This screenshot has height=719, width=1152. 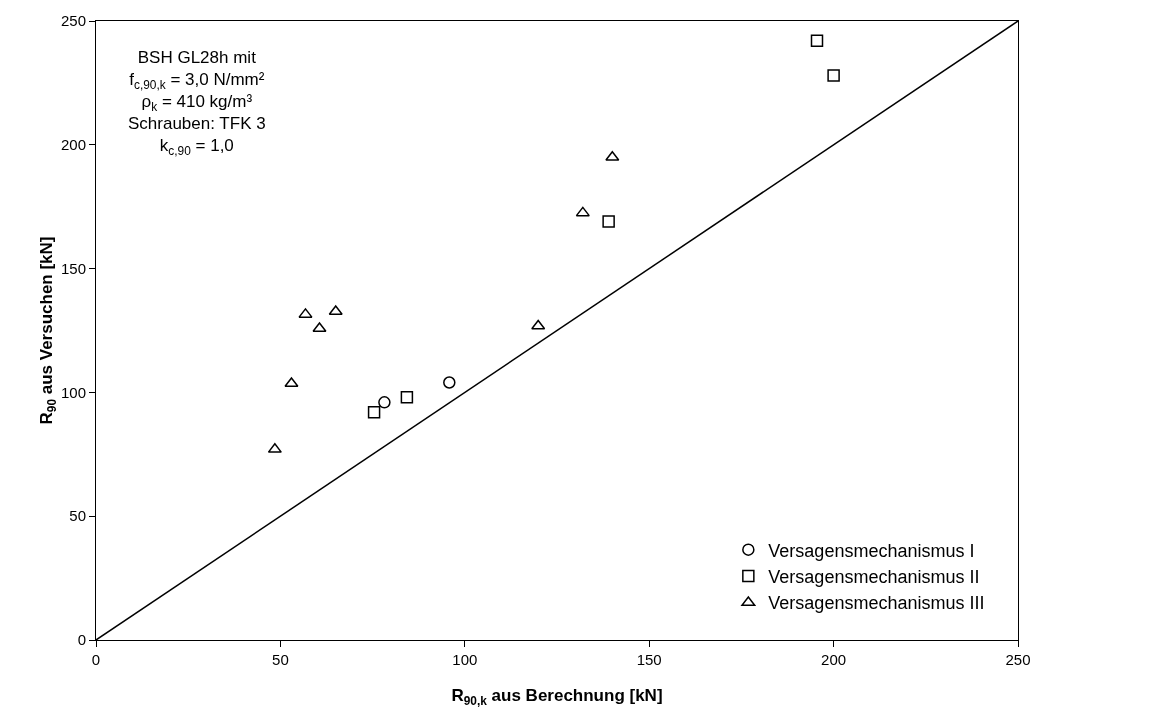 What do you see at coordinates (96, 659) in the screenshot?
I see `x-tick-label: 0` at bounding box center [96, 659].